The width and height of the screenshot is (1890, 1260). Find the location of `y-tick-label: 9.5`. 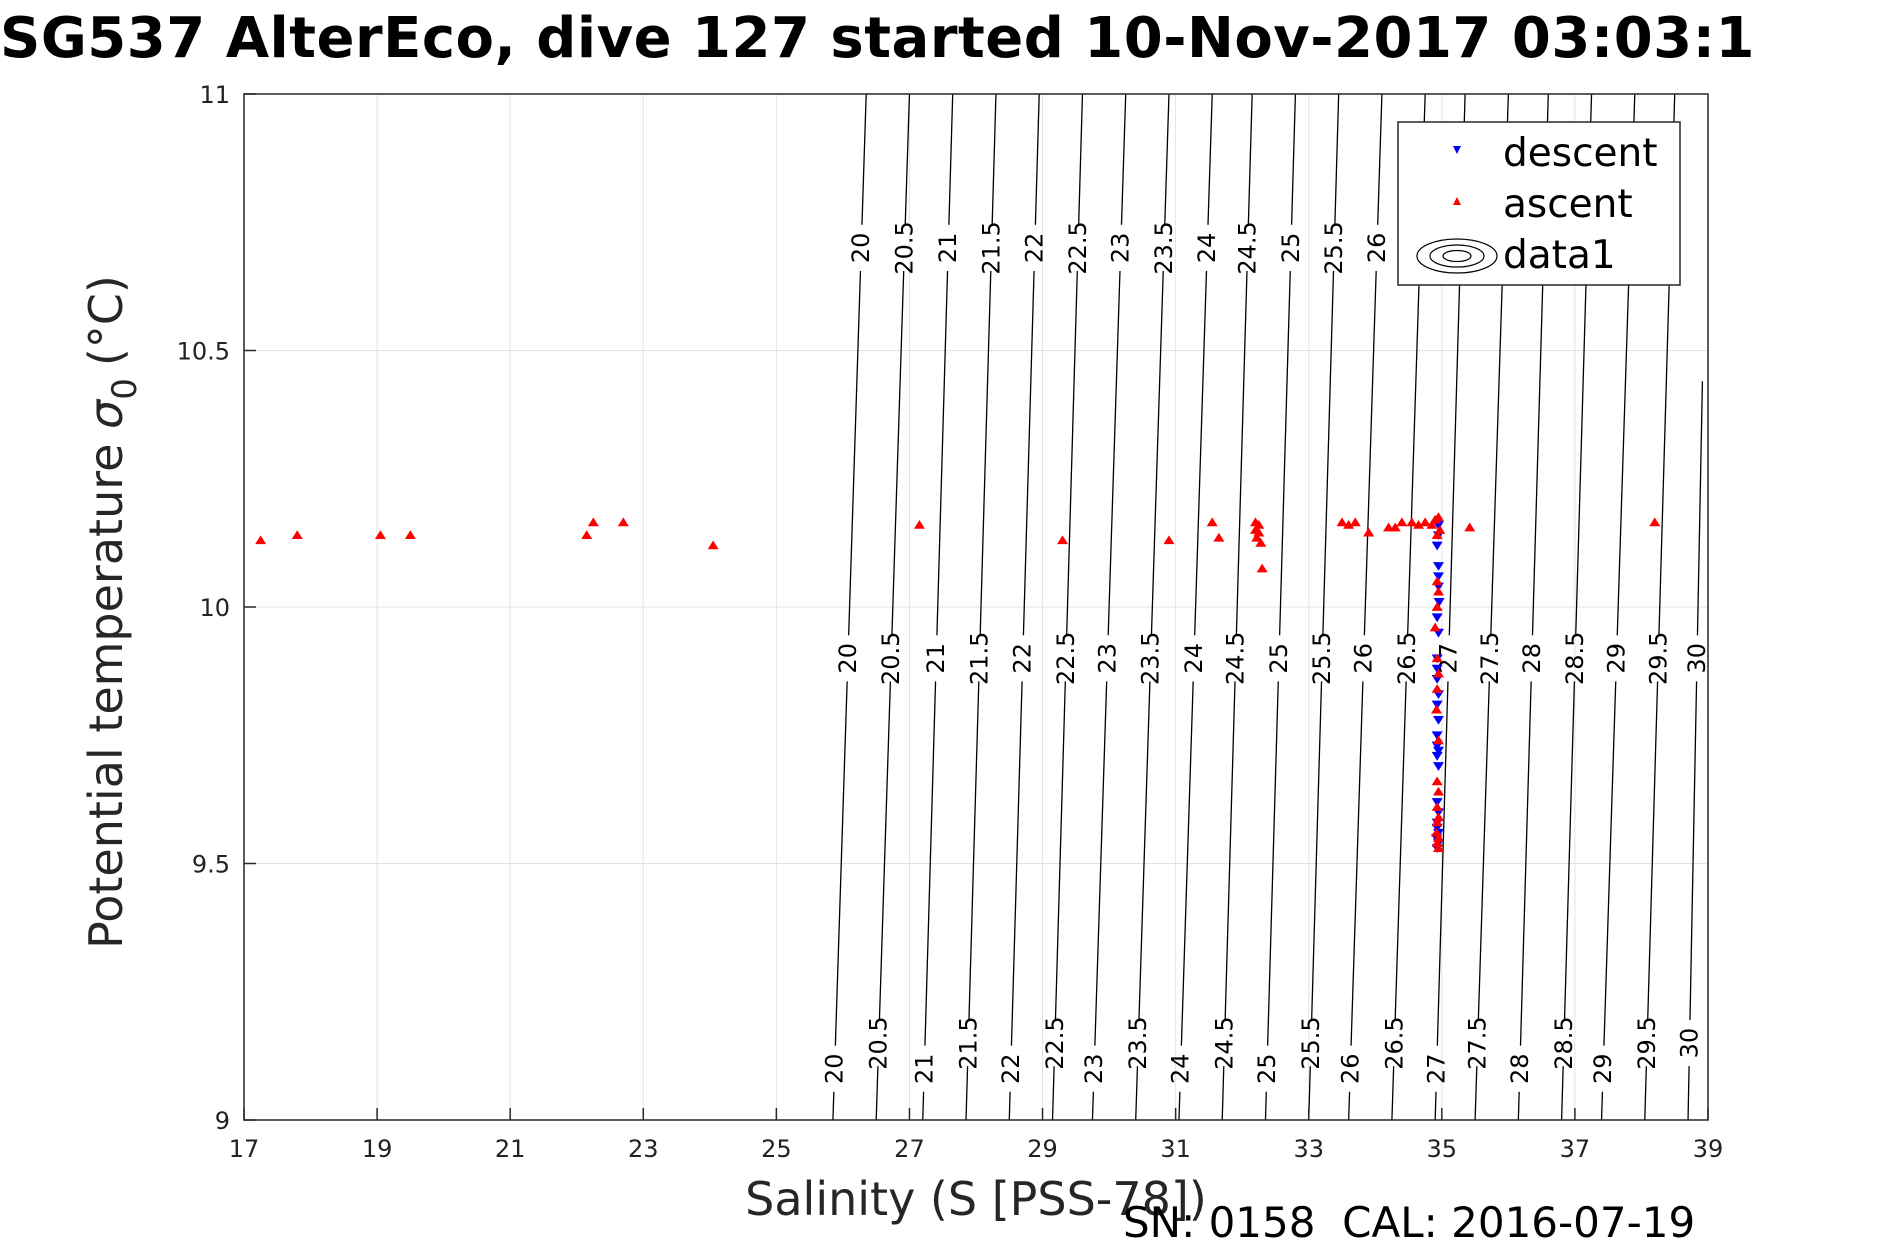

y-tick-label: 9.5 is located at coordinates (211, 865).